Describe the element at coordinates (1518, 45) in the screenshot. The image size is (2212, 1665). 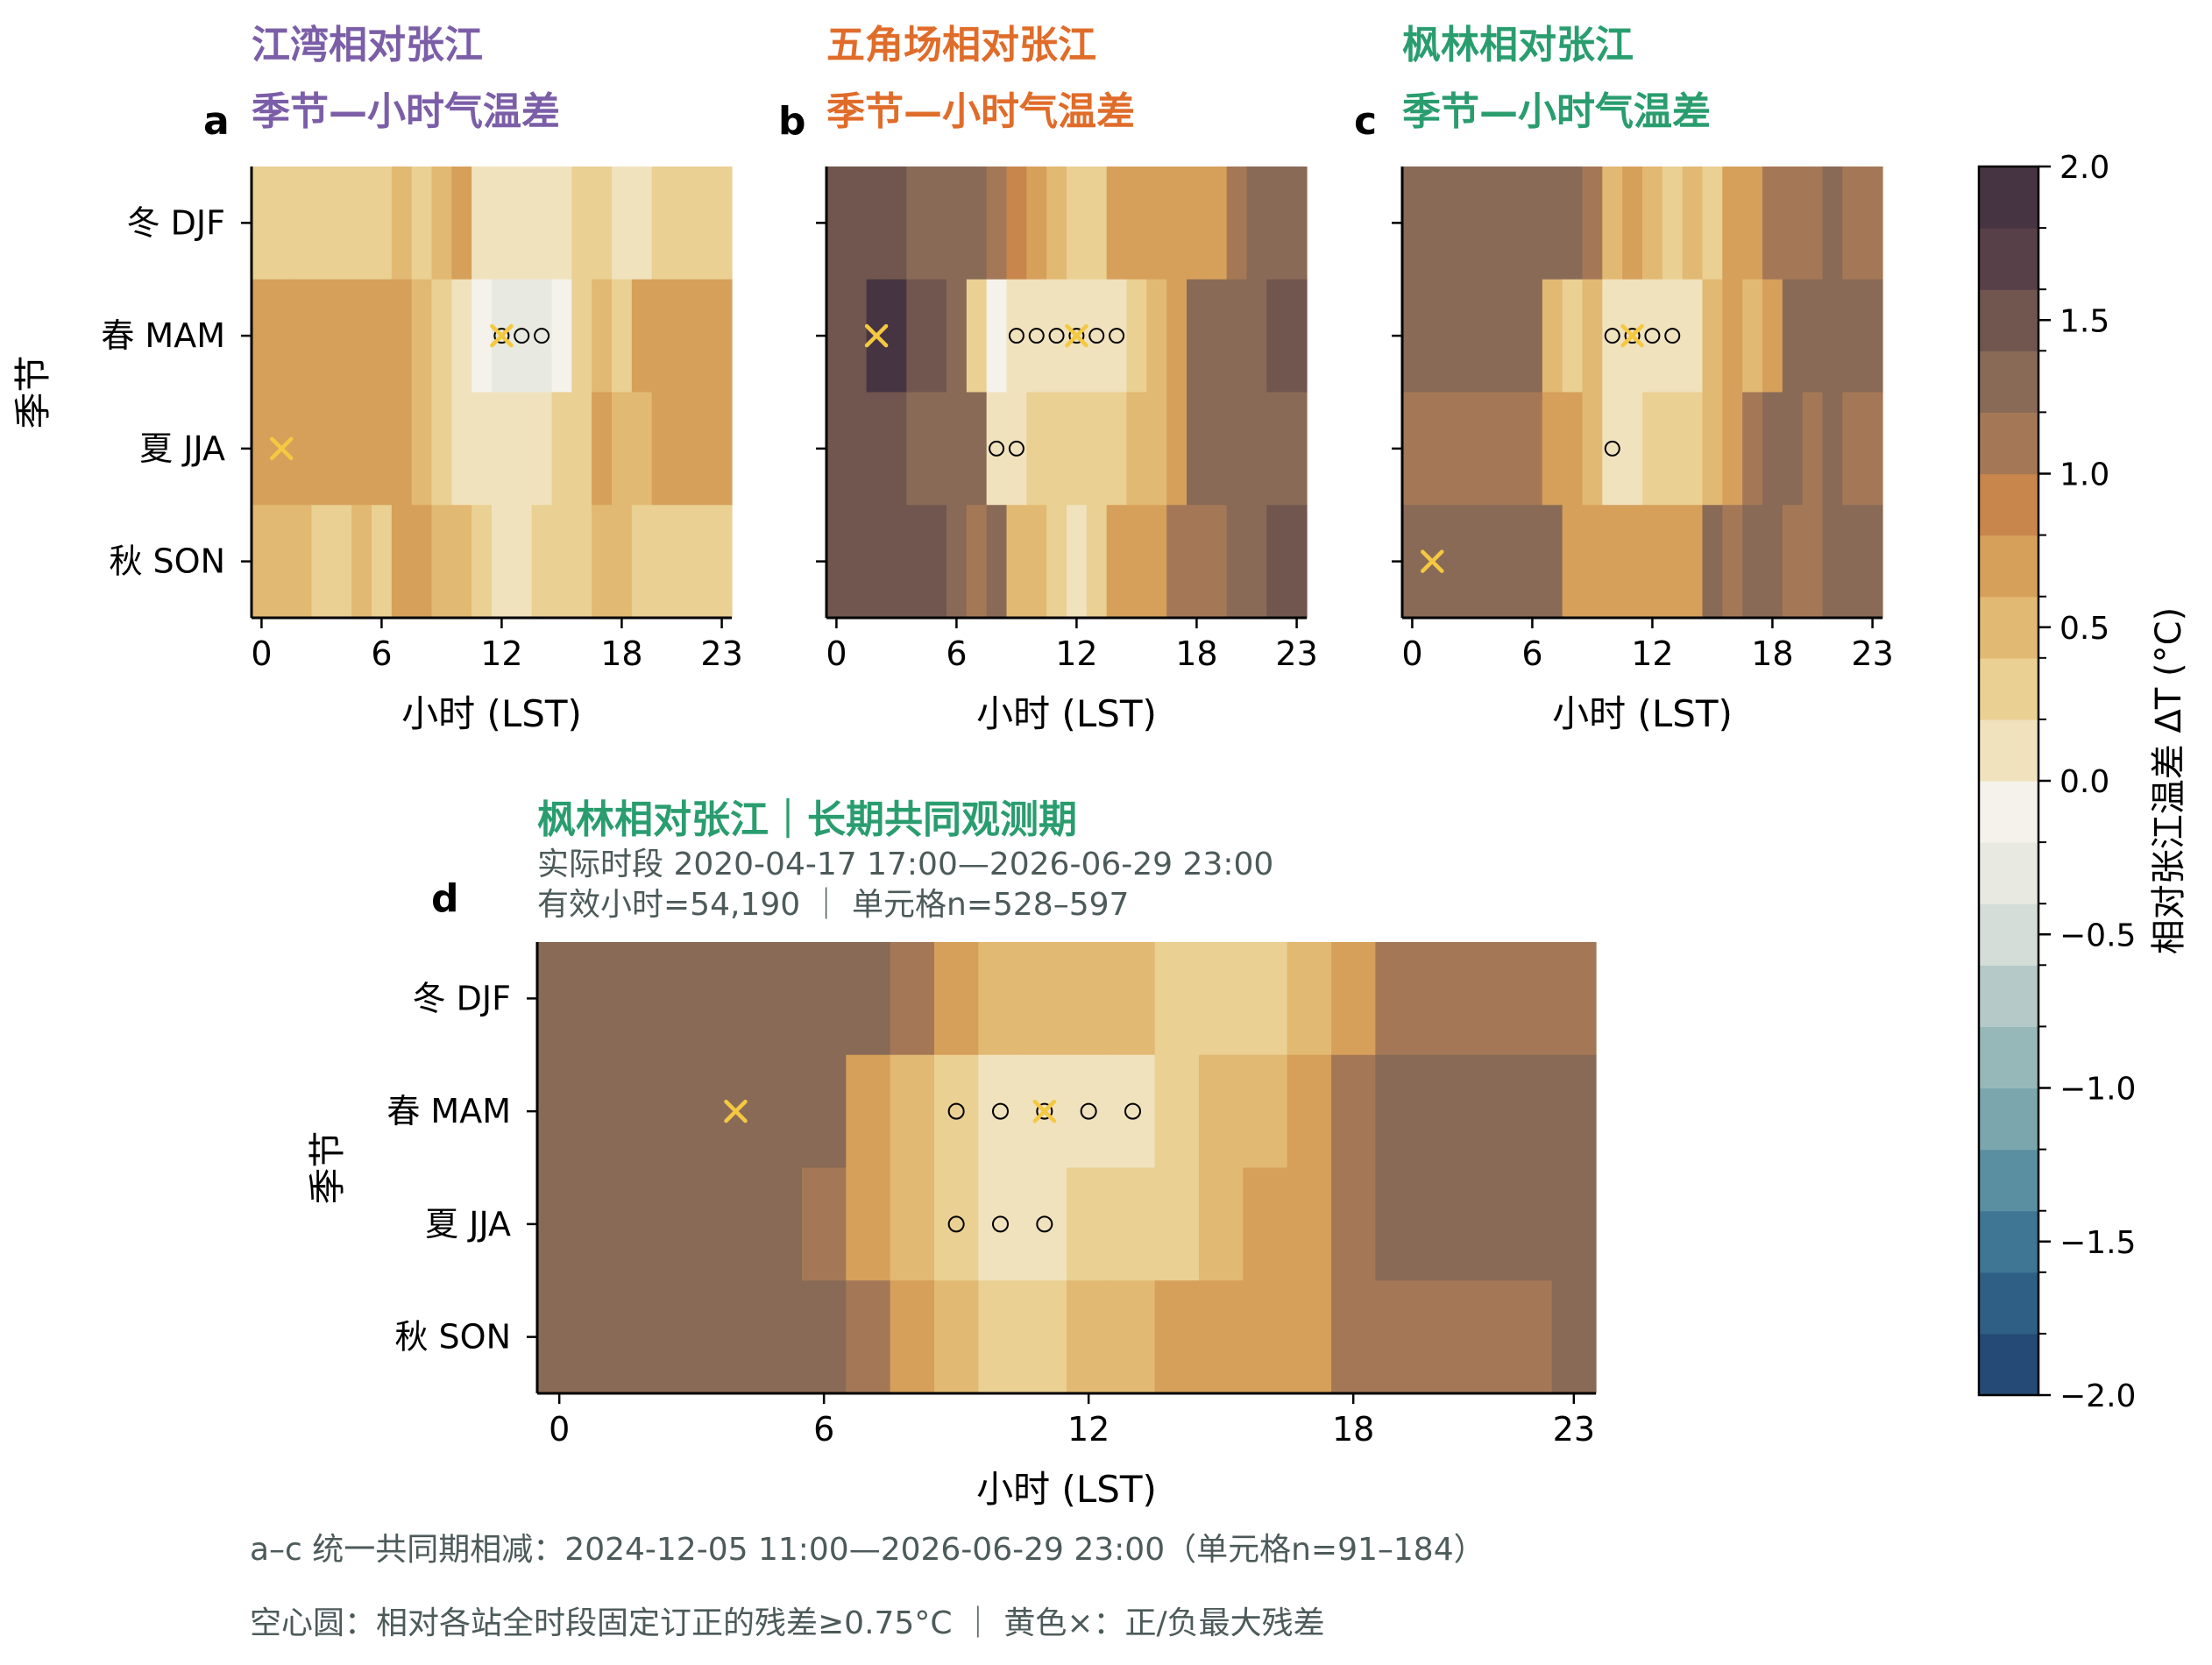
I see `panel-c-title-line1: 枫林相对张江` at that location.